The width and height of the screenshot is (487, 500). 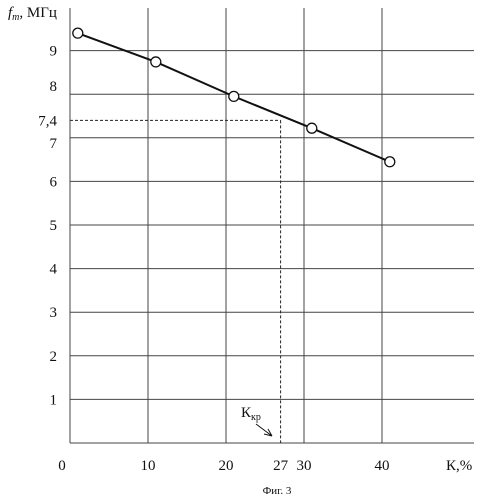 I want to click on figure-caption: Фиг. 3, so click(x=277, y=491).